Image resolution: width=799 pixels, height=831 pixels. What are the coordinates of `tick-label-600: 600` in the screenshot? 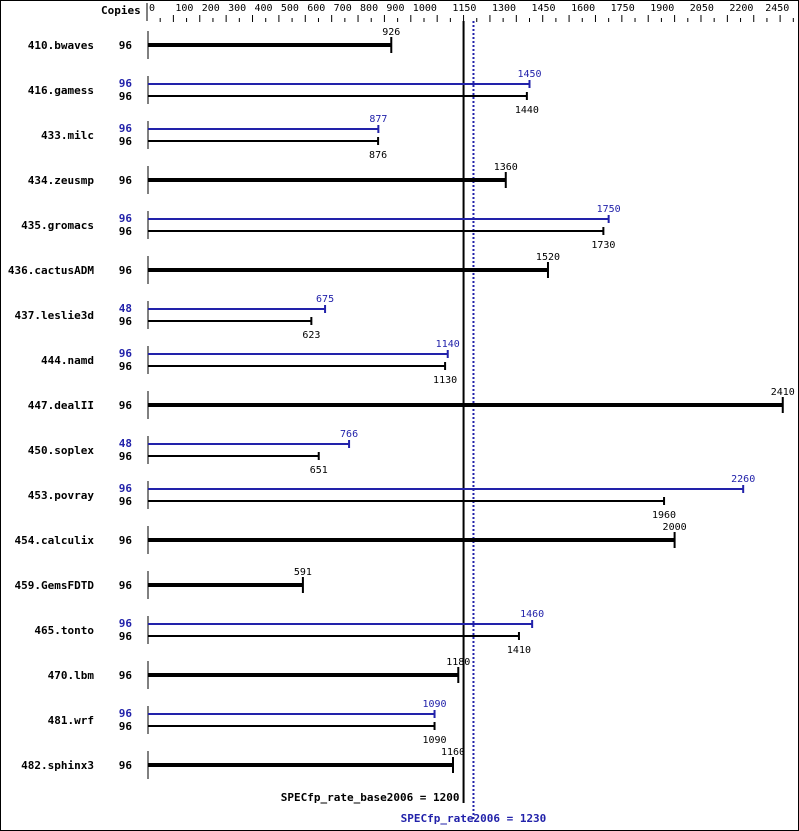 It's located at (316, 8).